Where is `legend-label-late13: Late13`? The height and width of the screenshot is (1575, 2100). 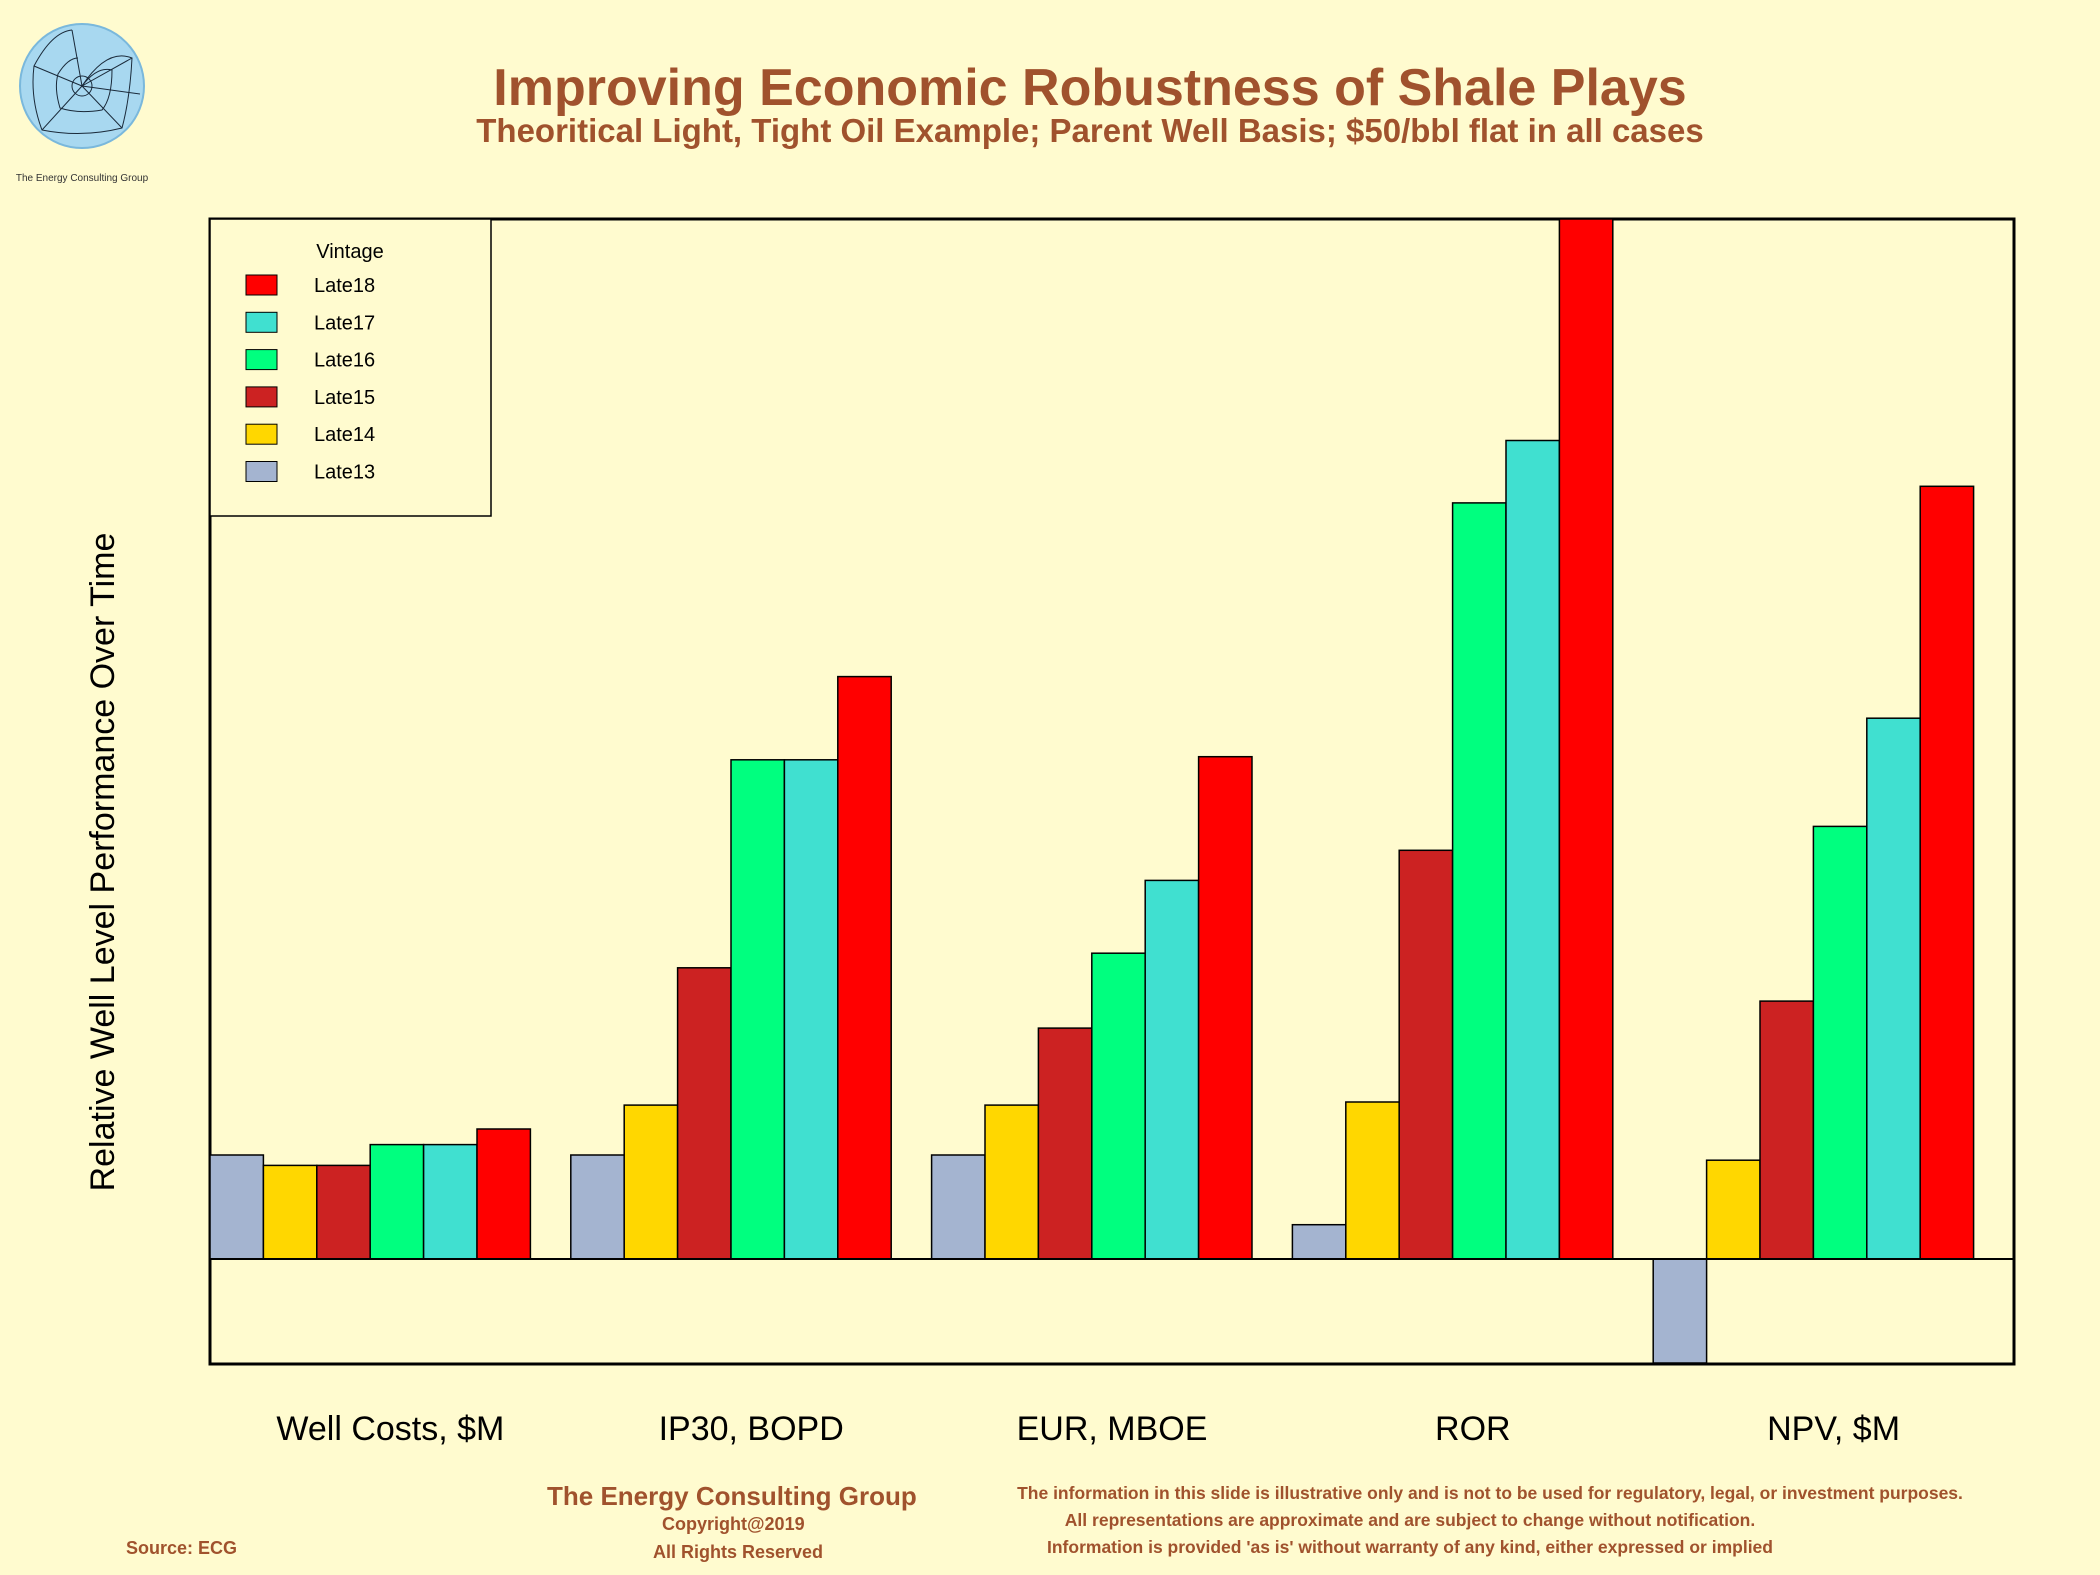
legend-label-late13: Late13 is located at coordinates (344, 473).